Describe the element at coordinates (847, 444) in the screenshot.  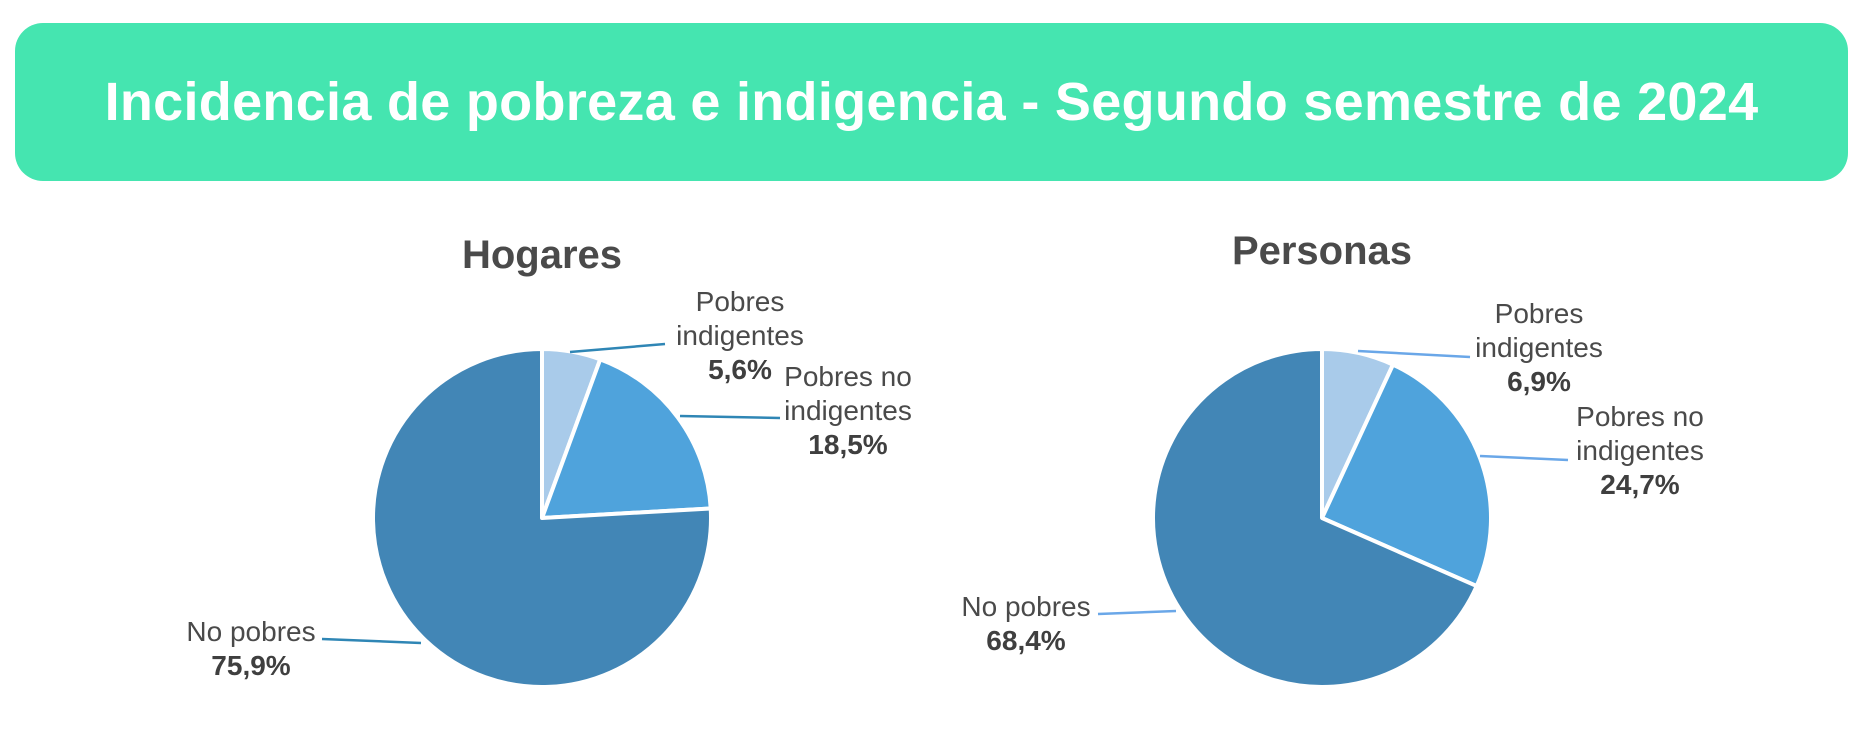
I see `slice-value-label: 18,5%` at that location.